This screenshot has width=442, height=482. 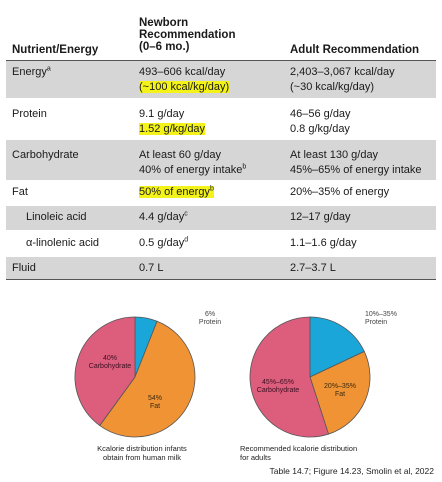 What do you see at coordinates (355, 50) in the screenshot?
I see `header-adult: Adult Recommendation` at bounding box center [355, 50].